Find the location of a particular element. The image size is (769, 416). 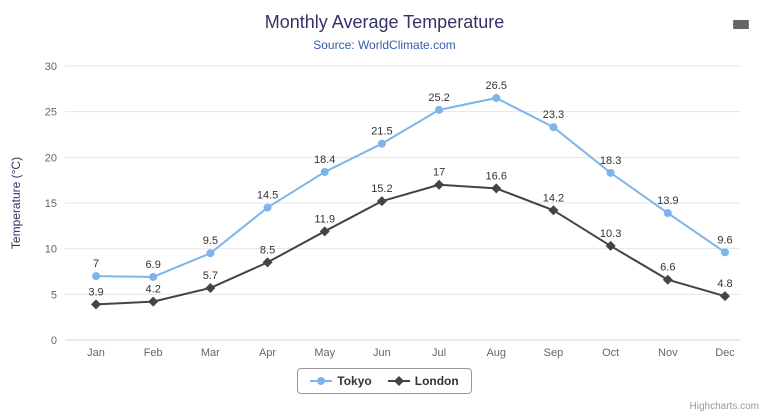

data-label: 4.8 is located at coordinates (724, 284).